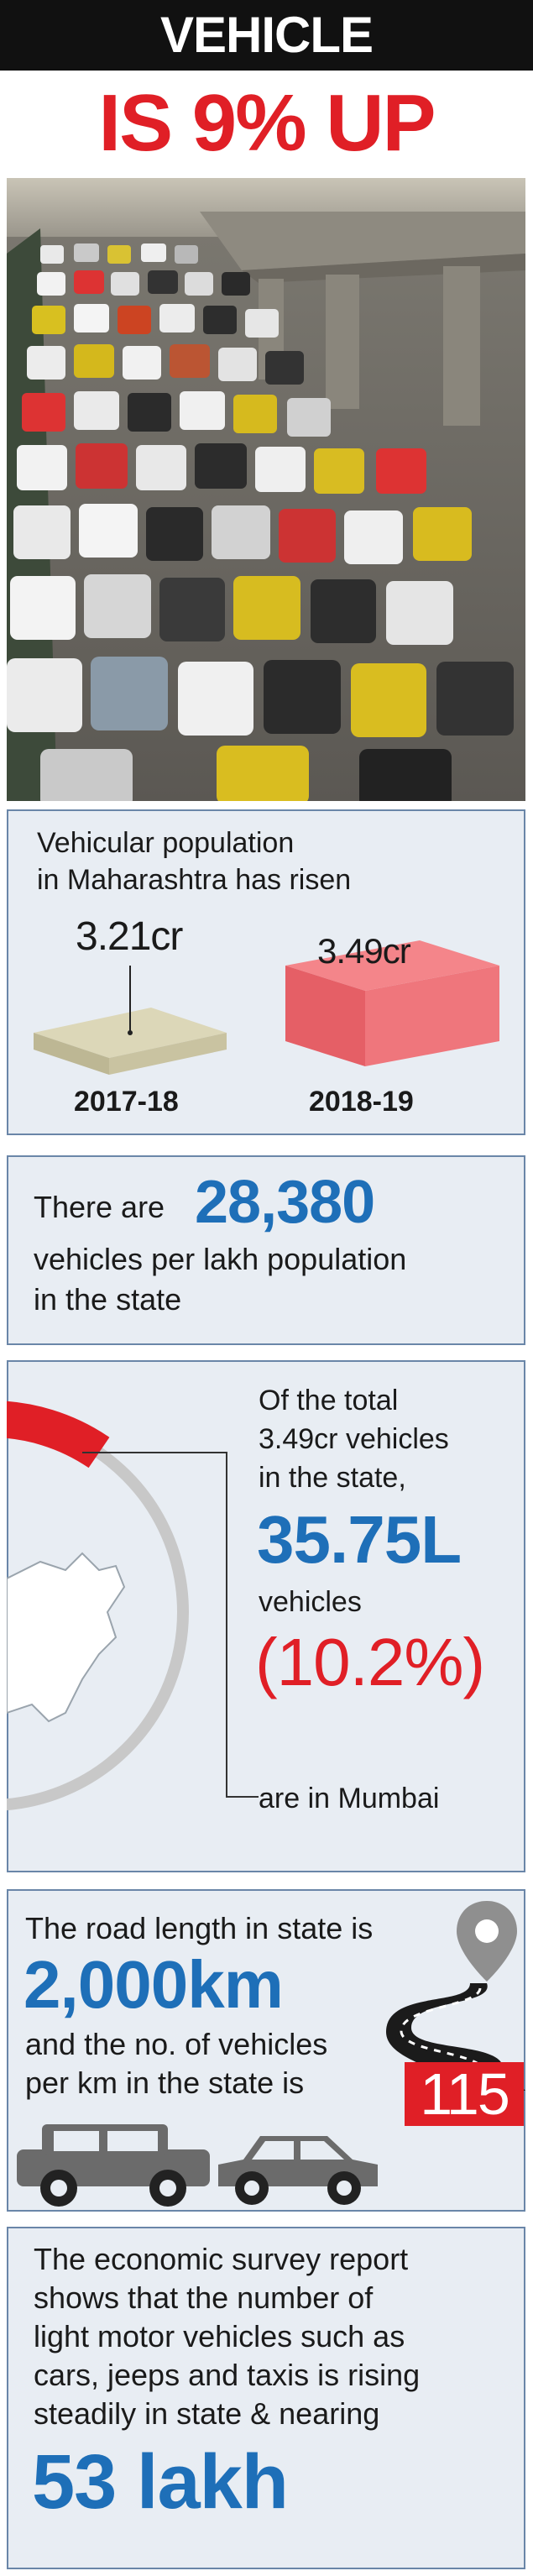 The image size is (533, 2576). I want to click on mumbai-number: 35.75L, so click(359, 1539).